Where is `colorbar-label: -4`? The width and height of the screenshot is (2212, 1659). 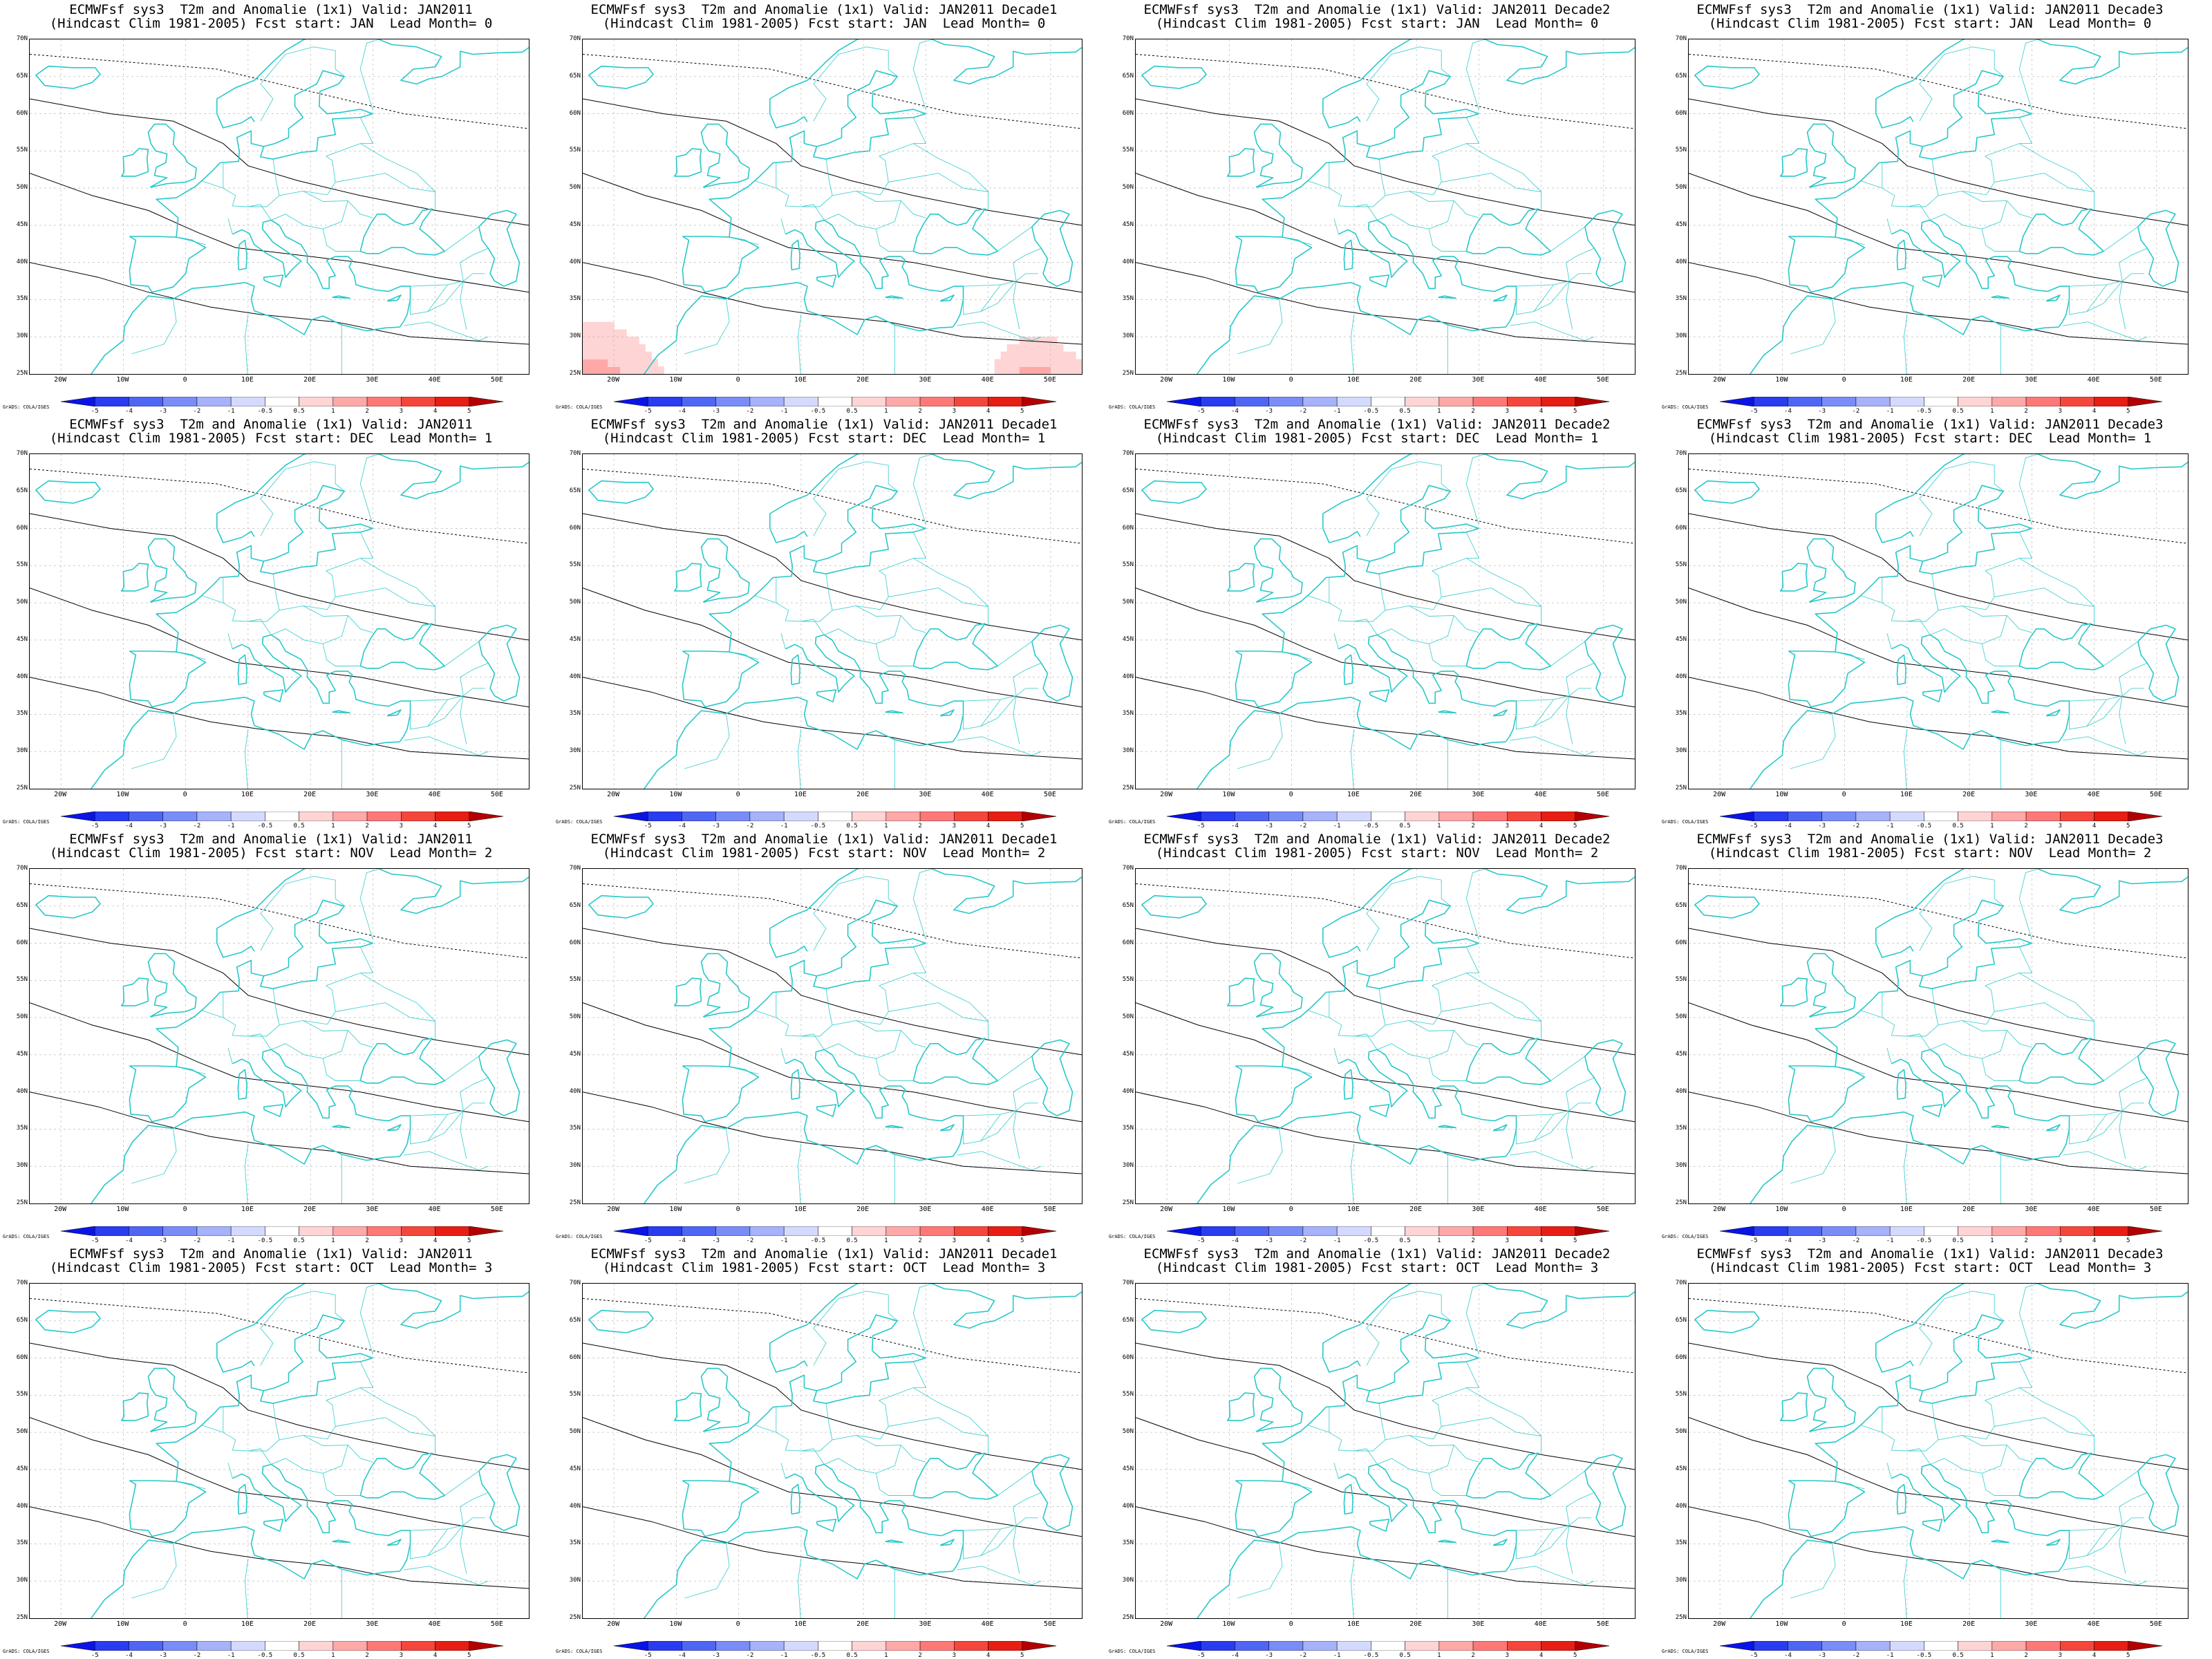
colorbar-label: -4 is located at coordinates (682, 1656).